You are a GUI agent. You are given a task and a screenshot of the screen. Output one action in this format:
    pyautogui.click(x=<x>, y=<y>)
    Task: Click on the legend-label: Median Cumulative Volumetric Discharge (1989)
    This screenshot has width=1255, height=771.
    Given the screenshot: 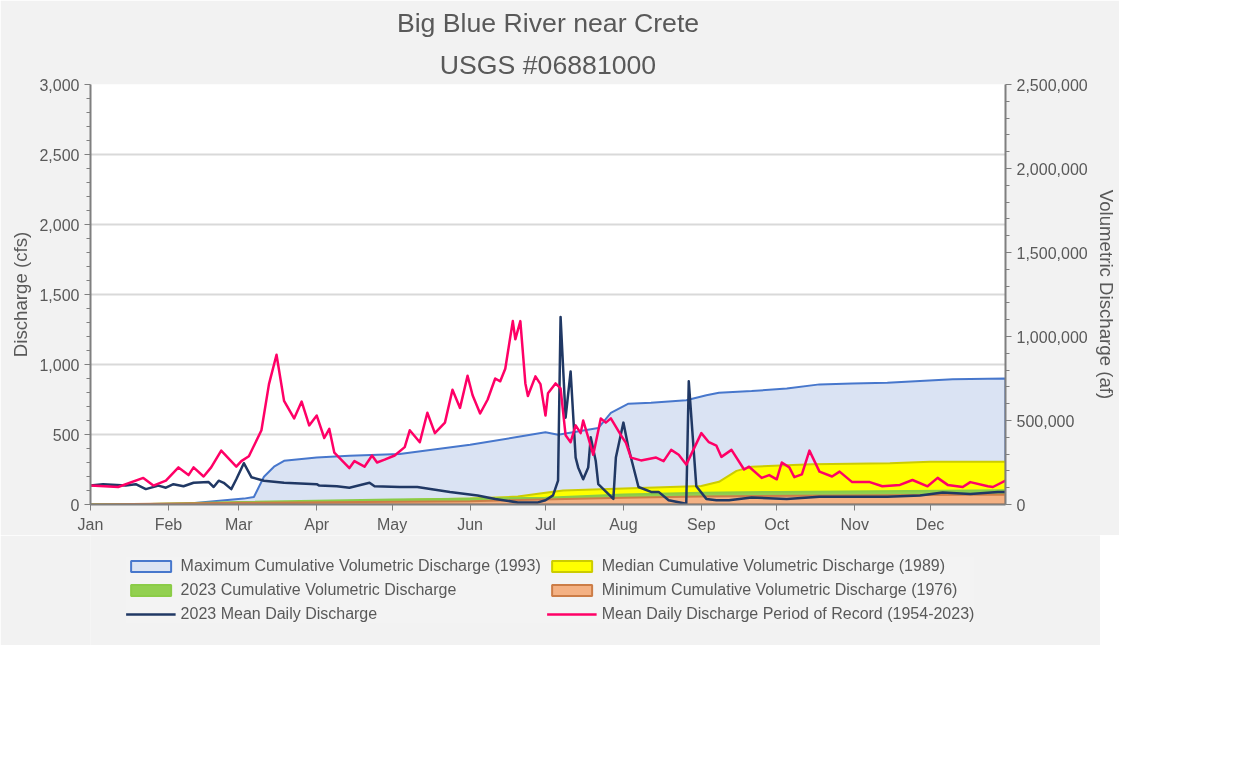 What is the action you would take?
    pyautogui.click(x=773, y=566)
    